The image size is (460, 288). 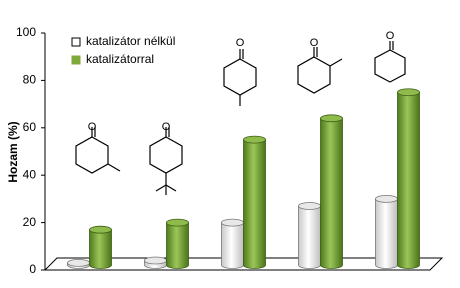 I want to click on legend-label: katalizátorral, so click(x=120, y=59).